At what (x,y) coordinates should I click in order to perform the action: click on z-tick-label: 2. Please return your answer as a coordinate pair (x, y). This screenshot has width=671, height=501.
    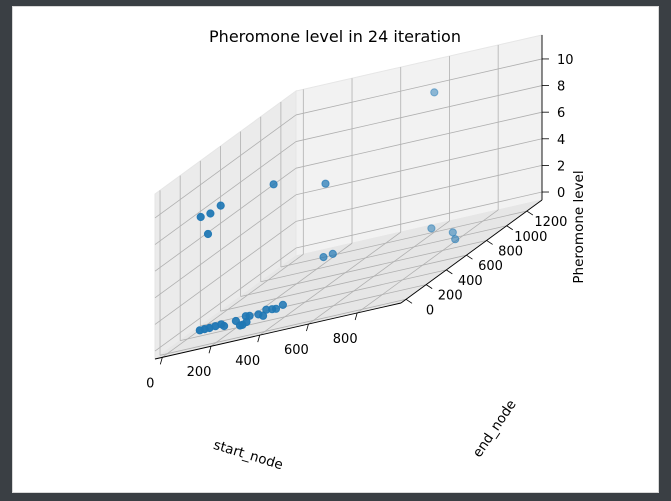
    Looking at the image, I should click on (561, 166).